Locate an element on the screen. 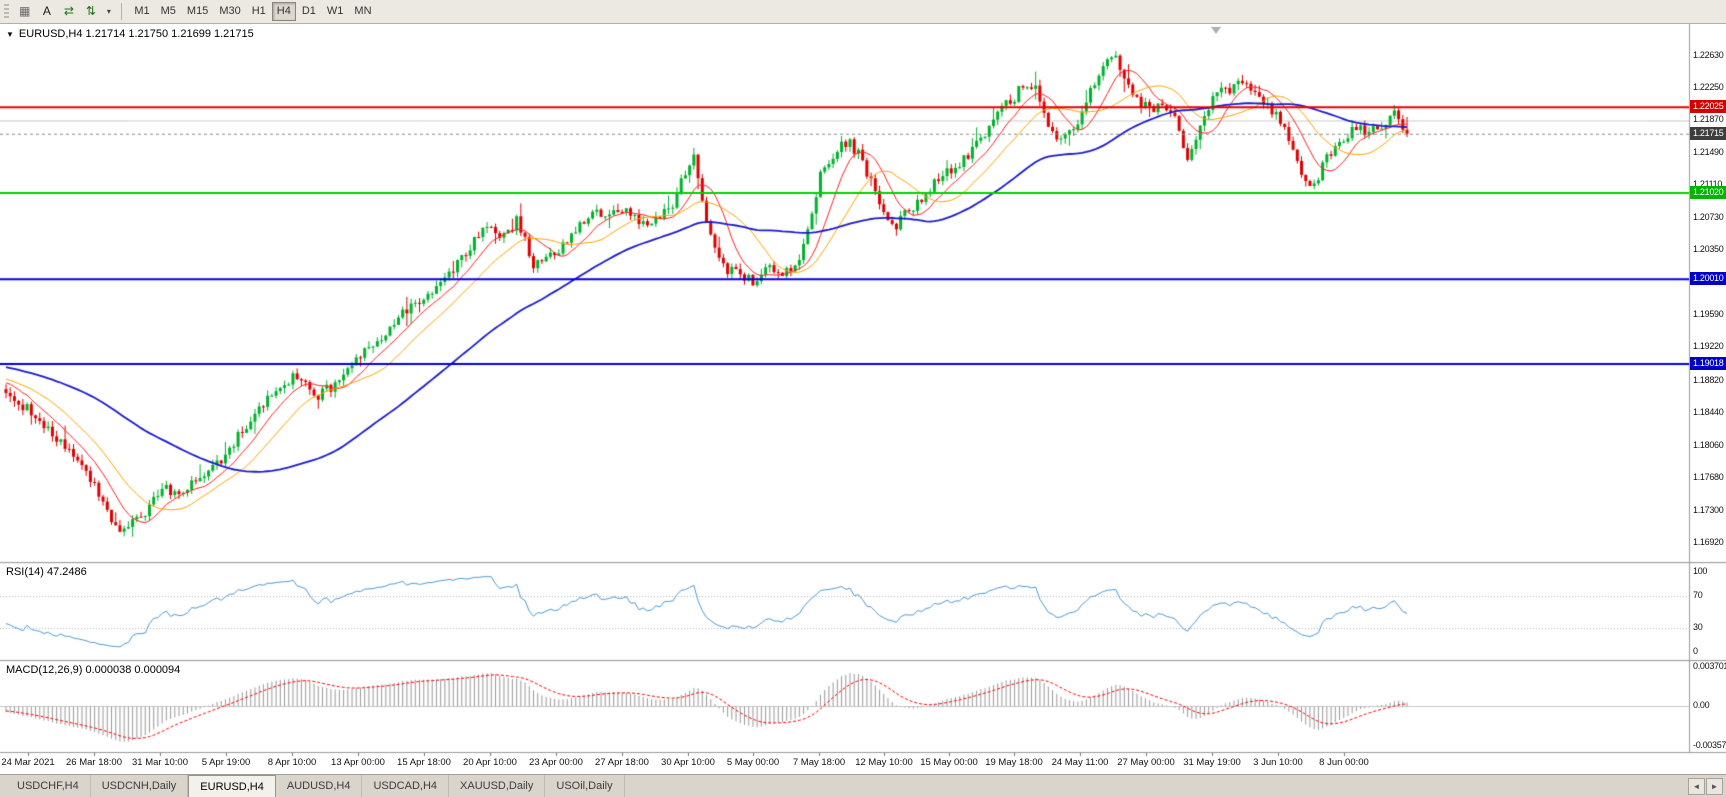 This screenshot has height=797, width=1726. dropdown-caret-icon: ▾ is located at coordinates (108, 11).